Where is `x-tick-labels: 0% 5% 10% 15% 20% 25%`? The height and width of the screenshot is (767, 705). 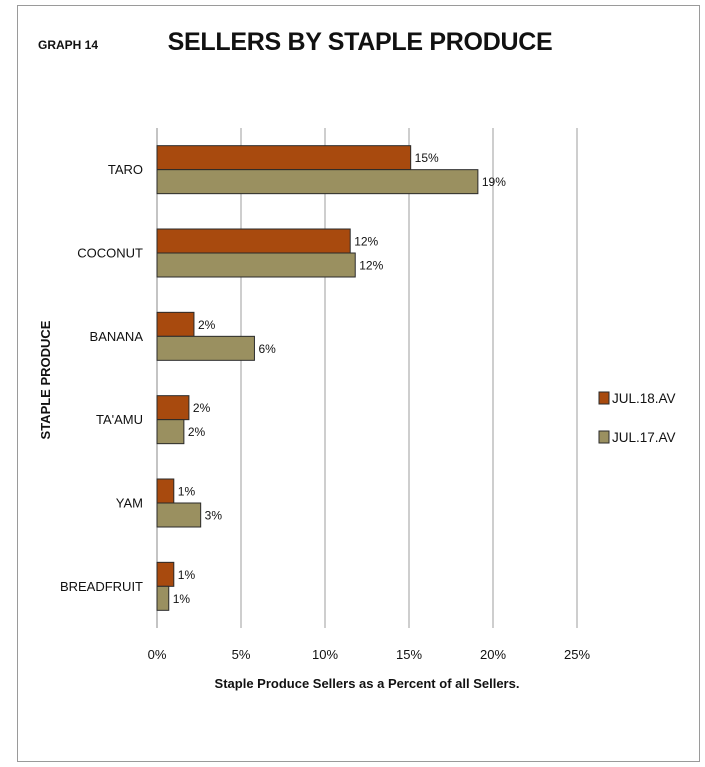 x-tick-labels: 0% 5% 10% 15% 20% 25% is located at coordinates (369, 654).